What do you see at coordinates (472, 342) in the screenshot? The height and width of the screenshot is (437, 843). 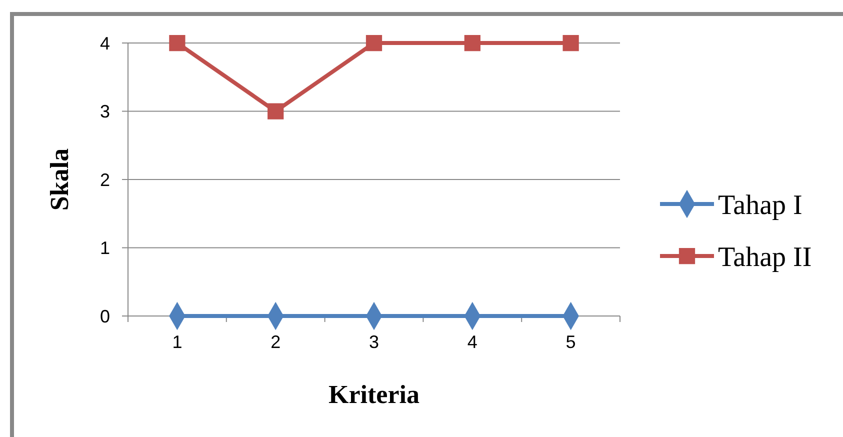 I see `x-tick-label: 4` at bounding box center [472, 342].